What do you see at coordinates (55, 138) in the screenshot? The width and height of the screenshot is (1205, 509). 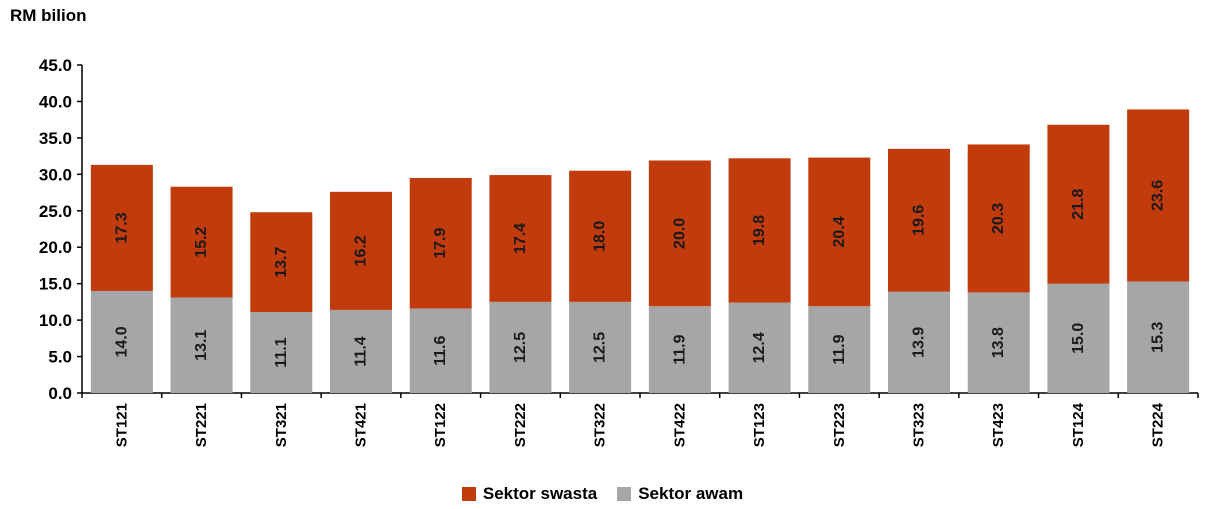 I see `y-tick-label: 35.0` at bounding box center [55, 138].